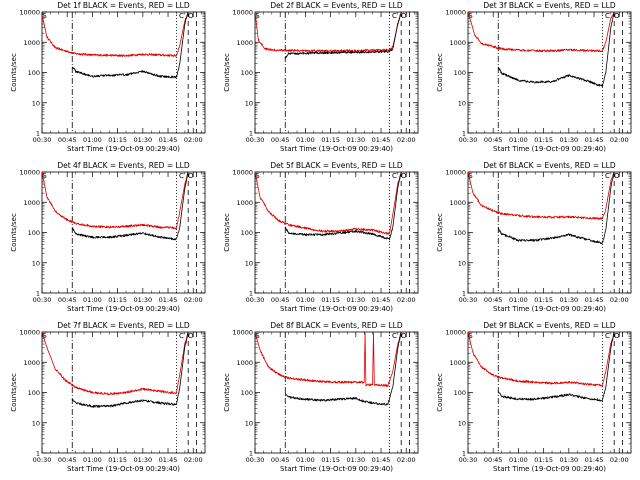  What do you see at coordinates (123, 5) in the screenshot?
I see `chart-title: Det 1f BLACK = Events, RED = LLD` at bounding box center [123, 5].